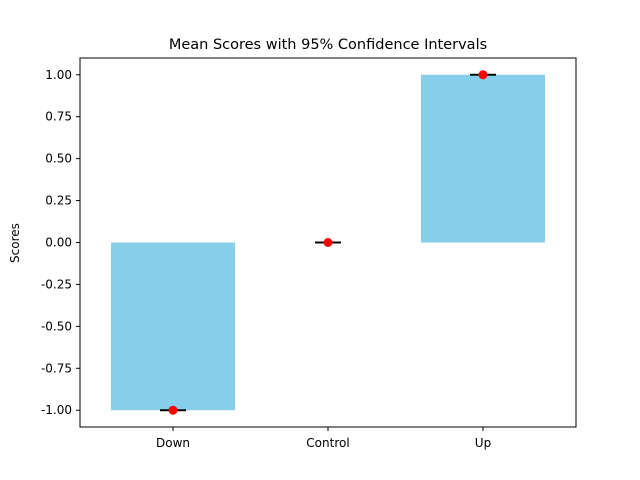 This screenshot has height=480, width=640. Describe the element at coordinates (15, 243) in the screenshot. I see `y-axis-label: Scores` at that location.